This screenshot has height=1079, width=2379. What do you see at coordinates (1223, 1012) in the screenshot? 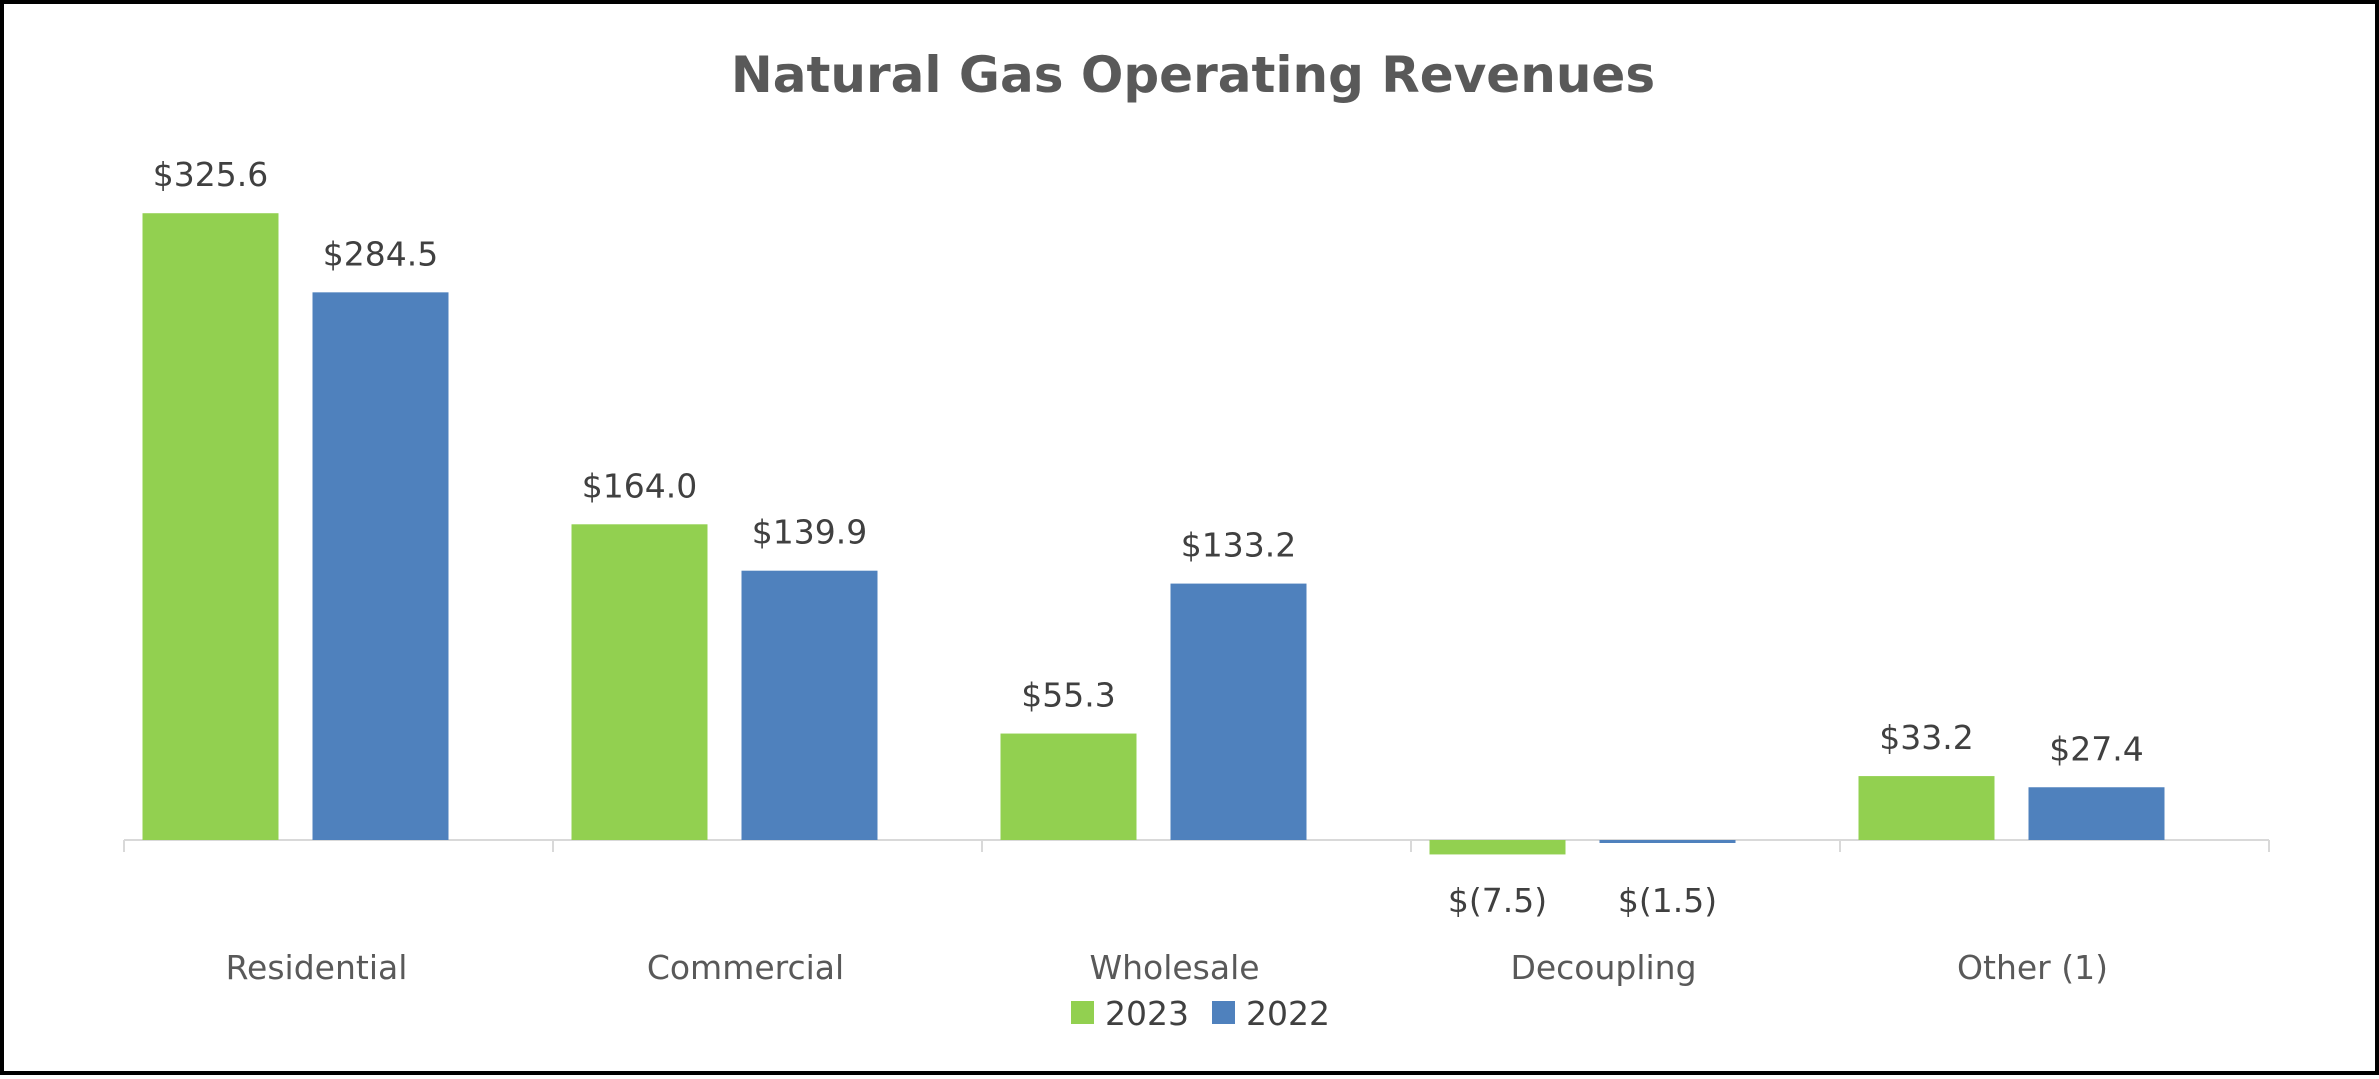
I see `legend-swatch-2022` at bounding box center [1223, 1012].